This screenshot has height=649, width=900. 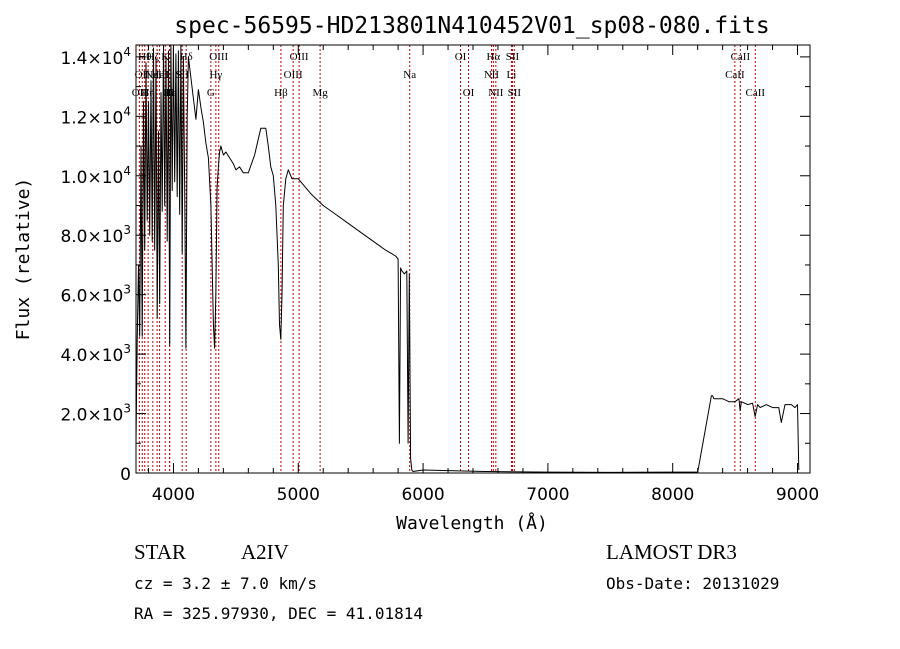 I want to click on y-tick-label: 0, so click(x=125, y=475).